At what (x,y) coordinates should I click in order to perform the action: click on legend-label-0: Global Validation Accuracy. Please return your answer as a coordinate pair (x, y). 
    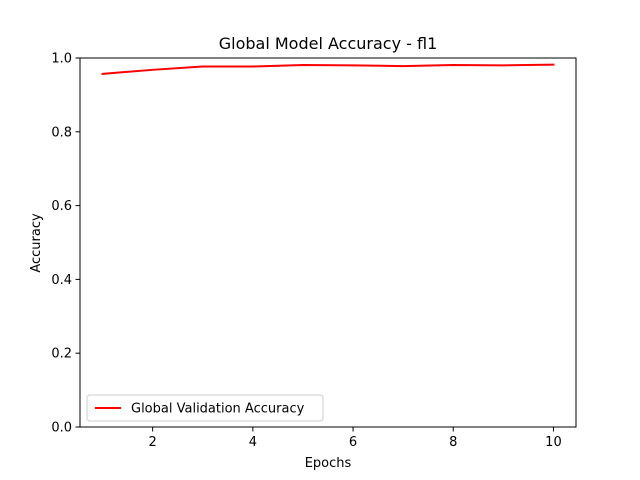
    Looking at the image, I should click on (218, 409).